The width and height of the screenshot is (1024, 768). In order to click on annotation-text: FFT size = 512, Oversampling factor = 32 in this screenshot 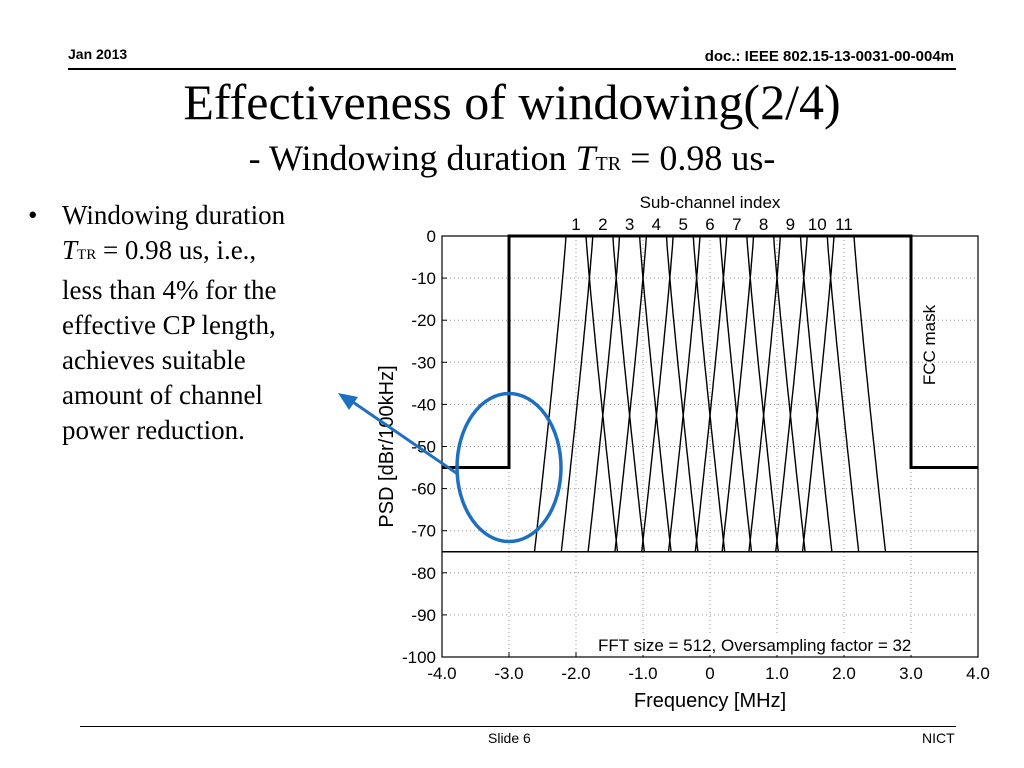, I will do `click(754, 645)`.